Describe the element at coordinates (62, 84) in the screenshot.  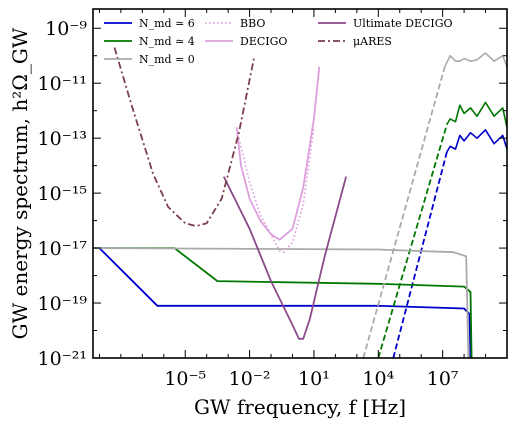
I see `y-tick-label: 10⁻¹¹` at that location.